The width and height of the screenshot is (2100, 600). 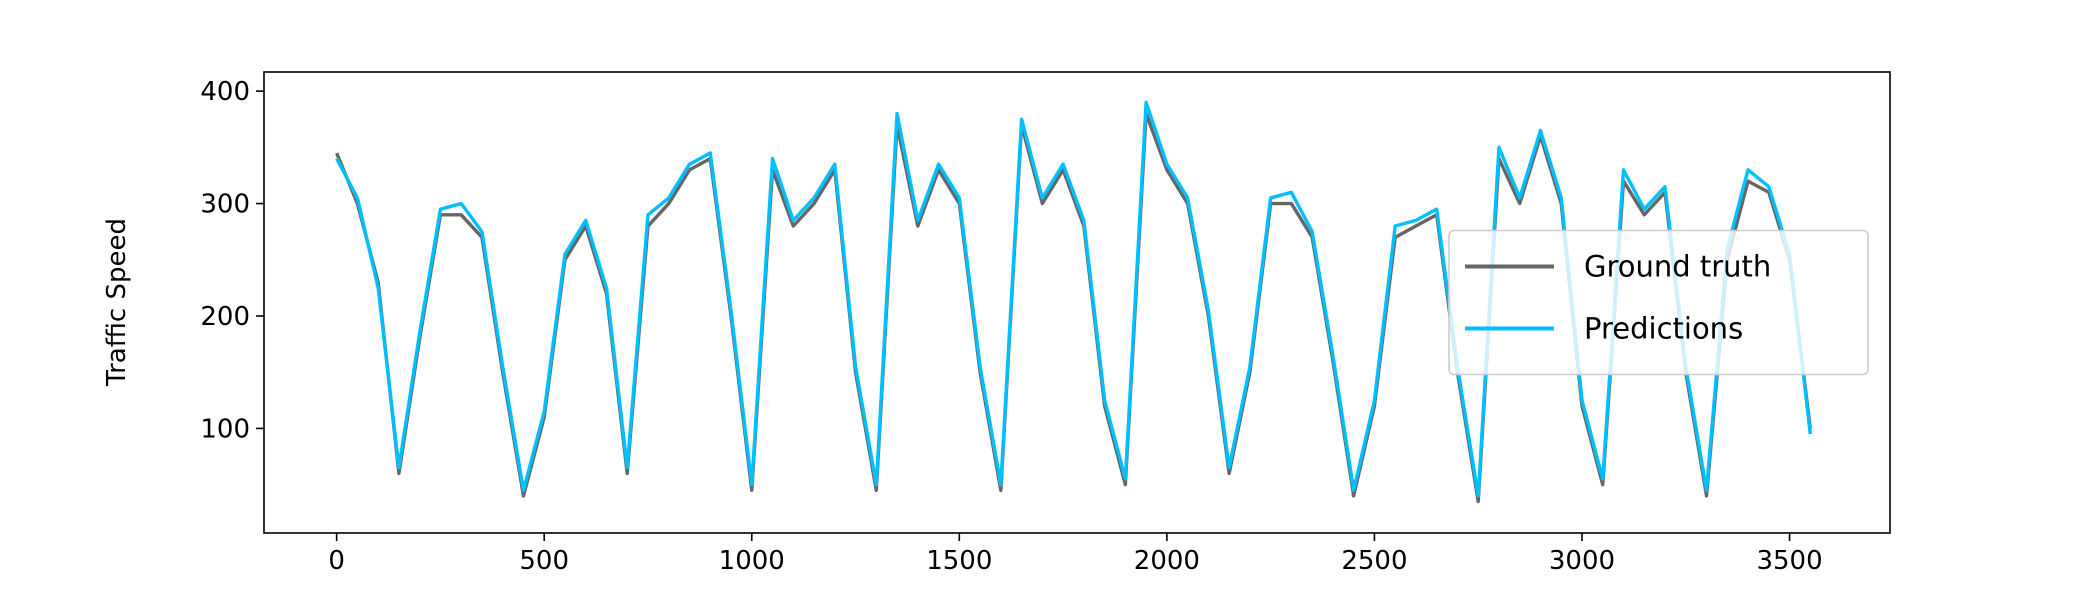 I want to click on y-axis-label: Traffic Speed, so click(x=117, y=302).